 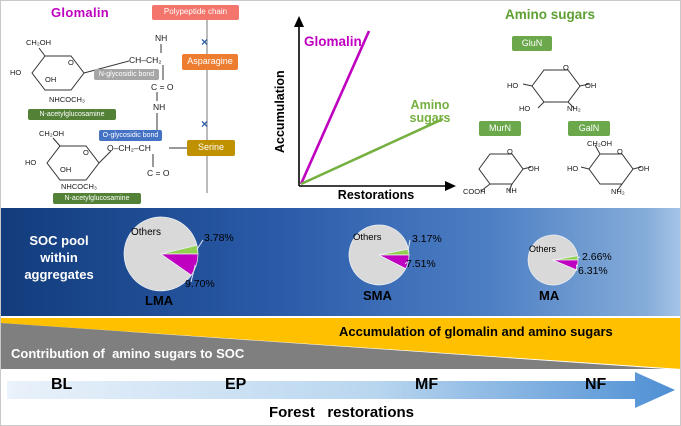 I want to click on asparagine-box: Asparagine, so click(x=210, y=62).